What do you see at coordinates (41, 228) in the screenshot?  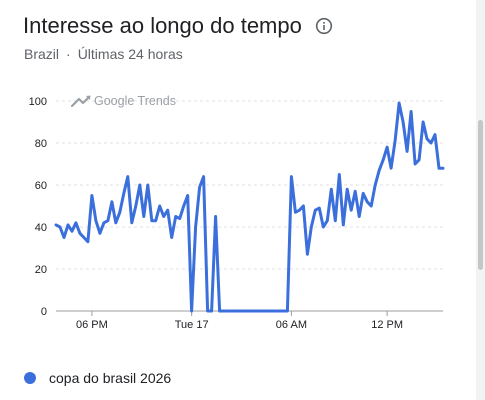 I see `y-tick-label: 40` at bounding box center [41, 228].